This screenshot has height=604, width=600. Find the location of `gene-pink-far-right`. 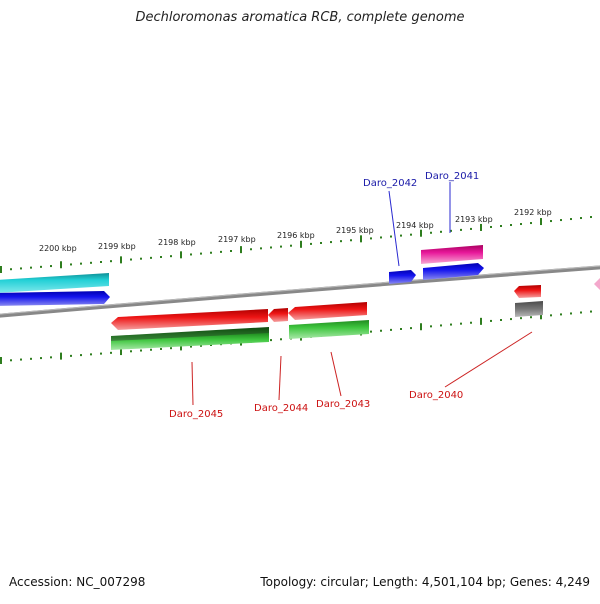

gene-pink-far-right is located at coordinates (597, 284).